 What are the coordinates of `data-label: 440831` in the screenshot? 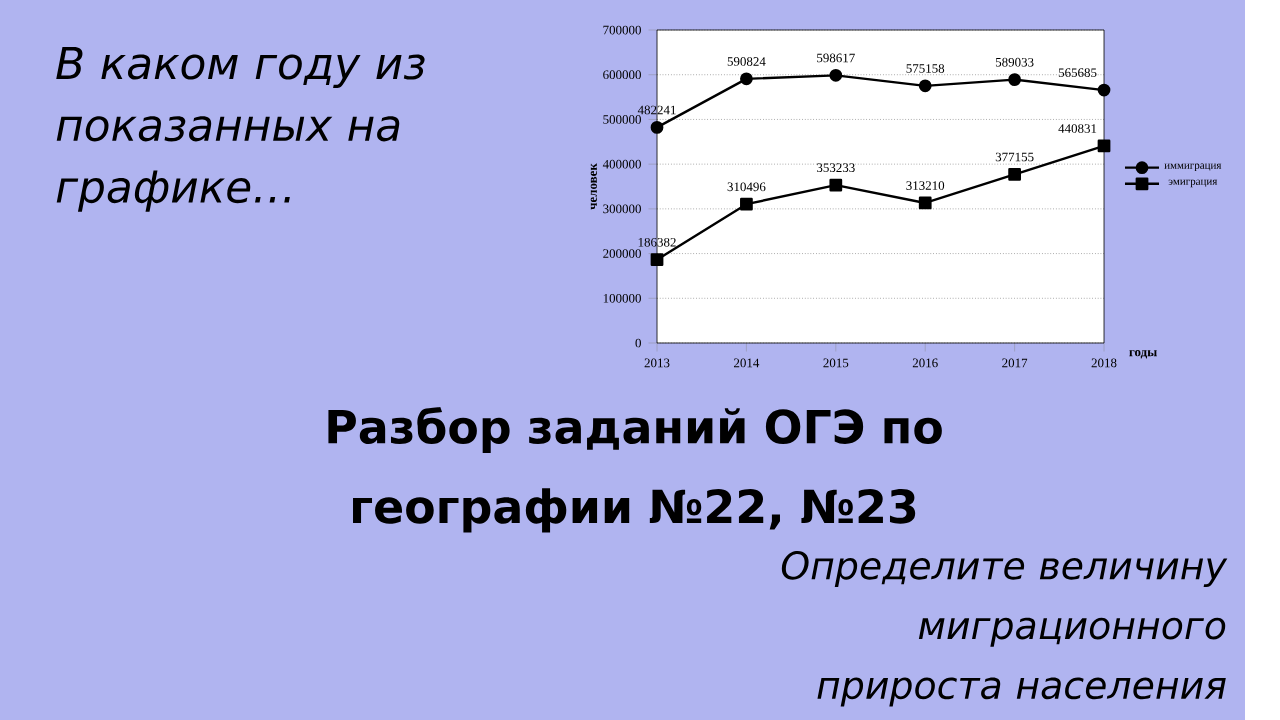 It's located at (1077, 128).